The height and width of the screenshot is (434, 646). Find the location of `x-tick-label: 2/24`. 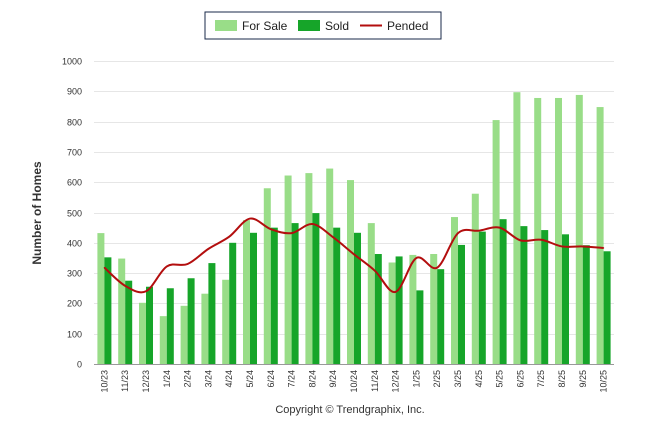

x-tick-label: 2/24 is located at coordinates (188, 379).